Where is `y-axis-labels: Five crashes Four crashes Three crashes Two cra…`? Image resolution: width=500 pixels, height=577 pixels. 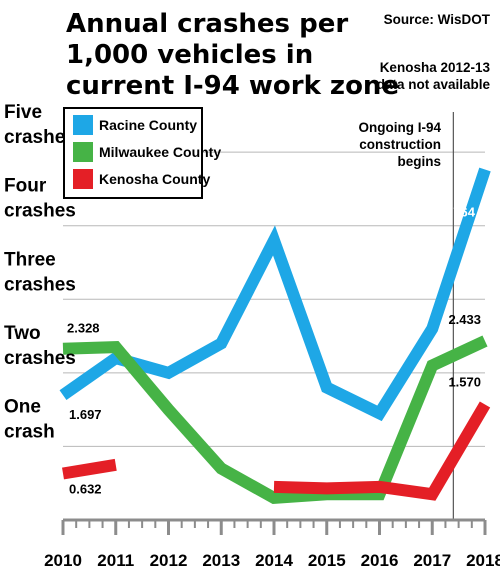 y-axis-labels: Five crashes Four crashes Three crashes Two cra… is located at coordinates (40, 272).